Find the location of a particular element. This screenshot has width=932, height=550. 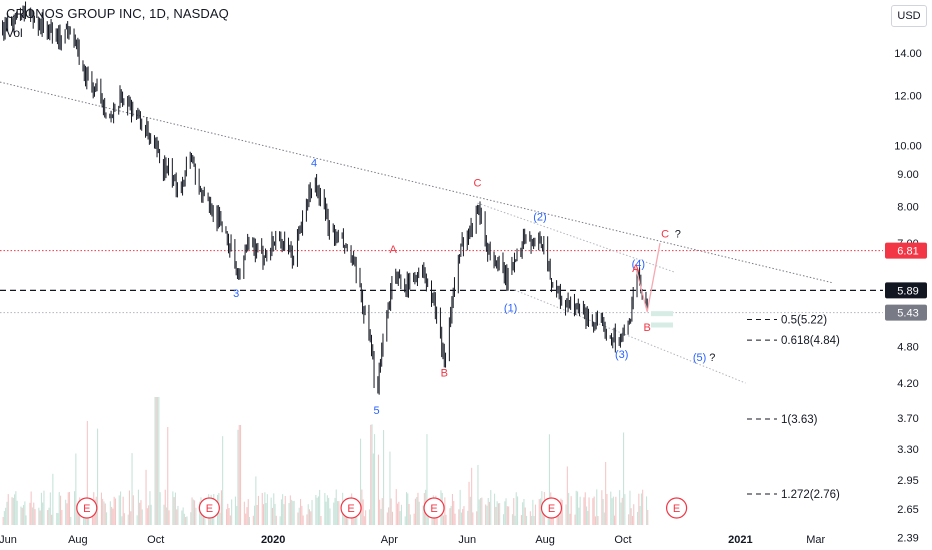

wave-label: (4) is located at coordinates (638, 265).